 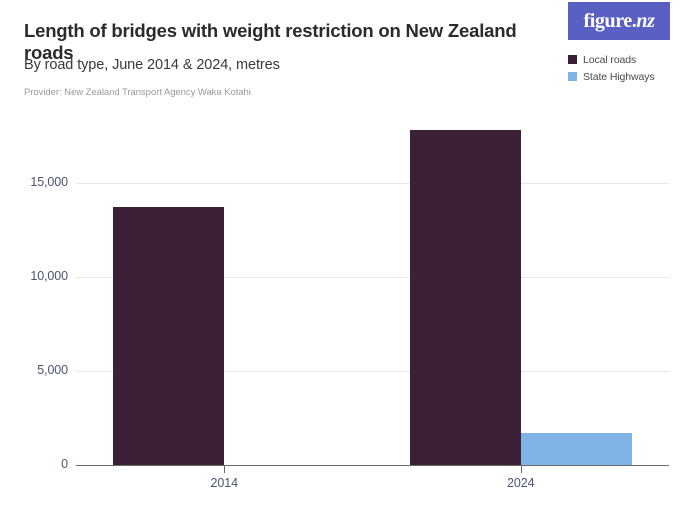 I want to click on chart-legend: Local roads State Highways, so click(x=633, y=69).